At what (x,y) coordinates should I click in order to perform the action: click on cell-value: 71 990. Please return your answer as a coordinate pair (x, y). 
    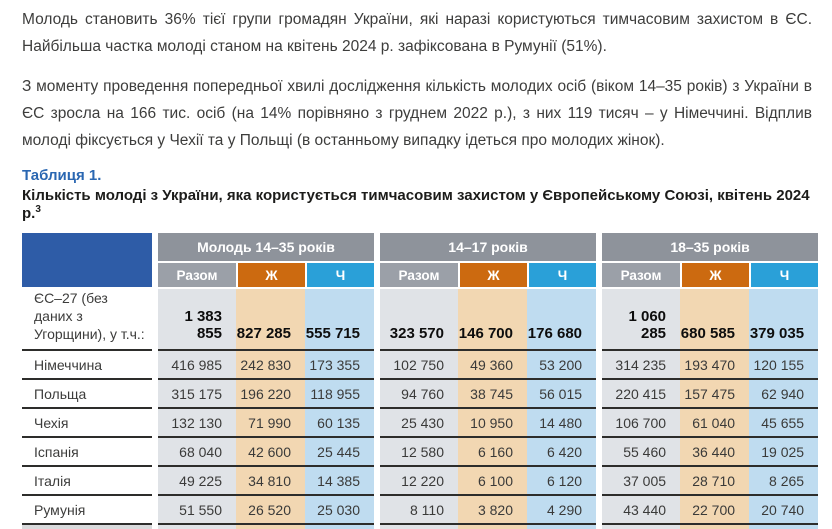
    Looking at the image, I should click on (270, 423).